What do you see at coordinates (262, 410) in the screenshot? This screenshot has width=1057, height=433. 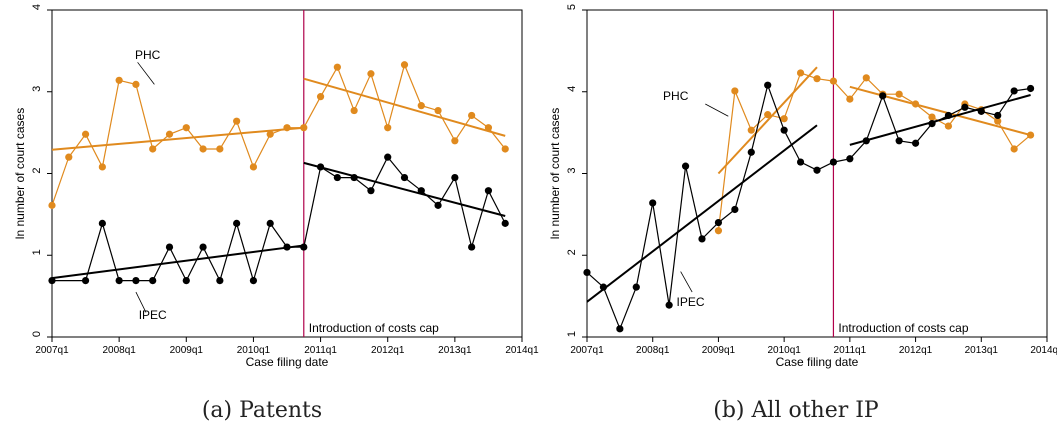 I see `caption-patents: (a) Patents` at bounding box center [262, 410].